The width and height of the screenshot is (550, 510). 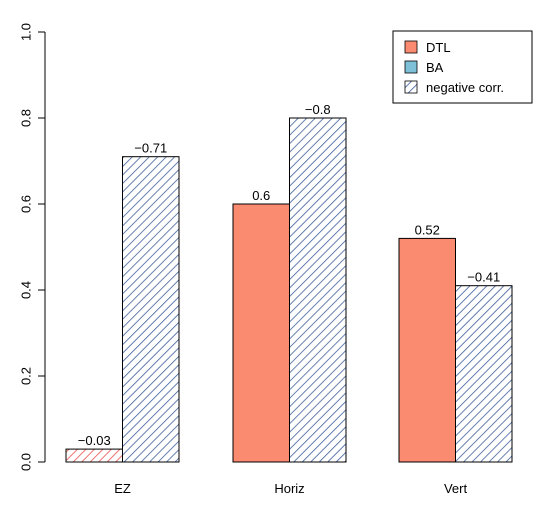 What do you see at coordinates (26, 290) in the screenshot?
I see `y-tick-label: 0.4` at bounding box center [26, 290].